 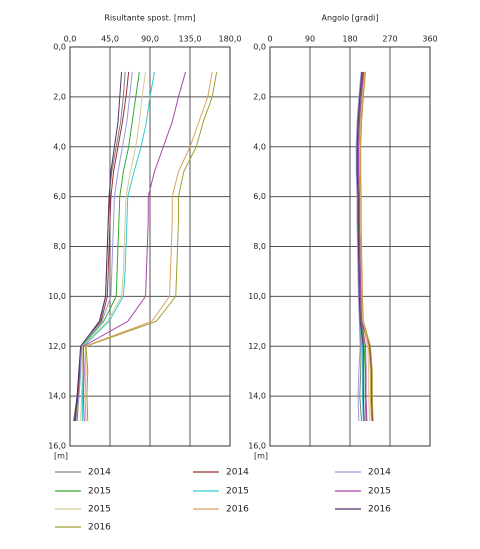 What do you see at coordinates (269, 39) in the screenshot?
I see `x-tick-label: 0` at bounding box center [269, 39].